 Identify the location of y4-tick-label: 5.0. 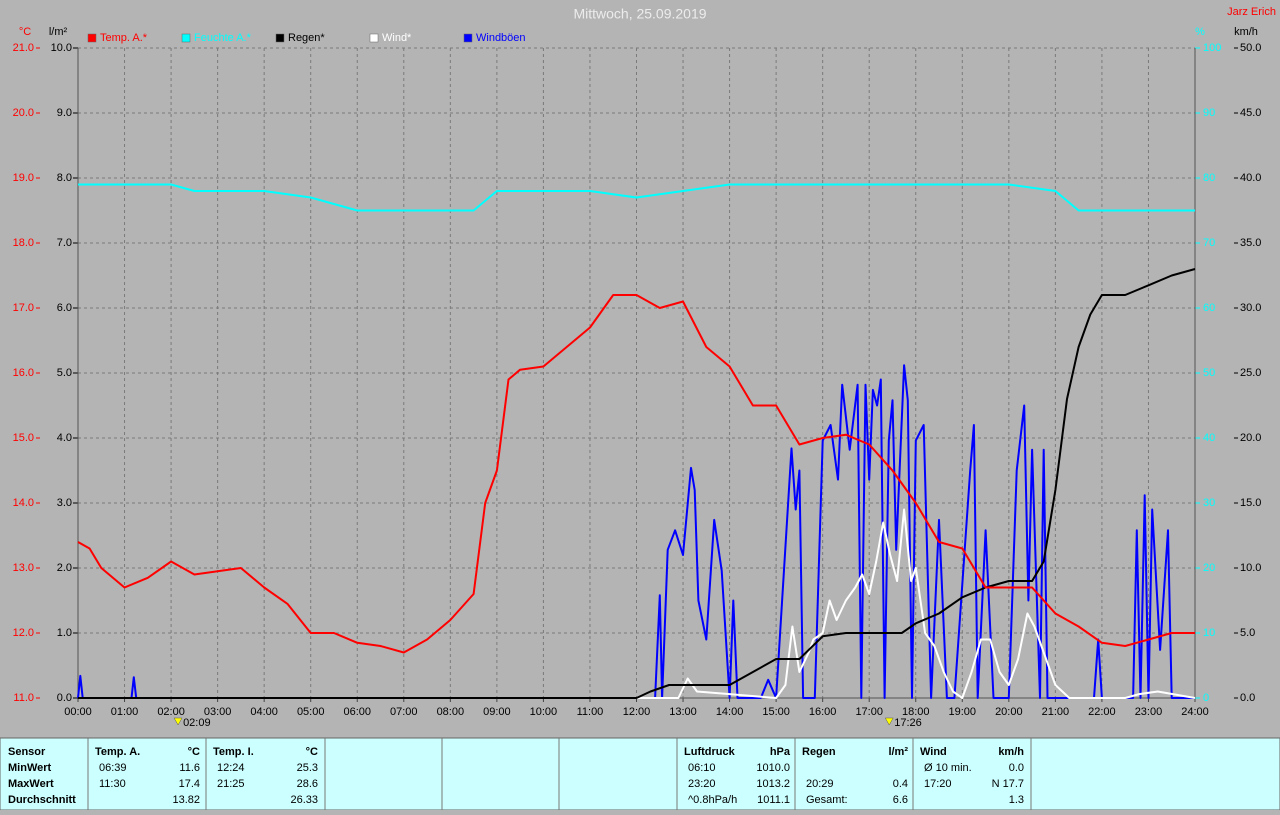
(1247, 633).